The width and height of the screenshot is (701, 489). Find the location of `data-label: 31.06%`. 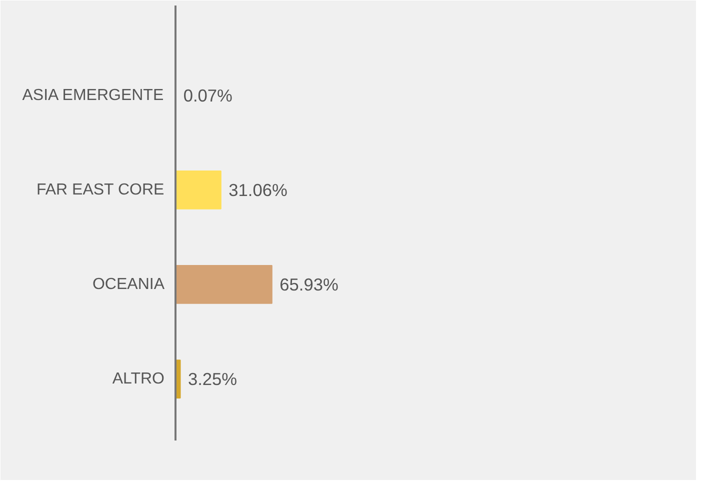

data-label: 31.06% is located at coordinates (258, 190).